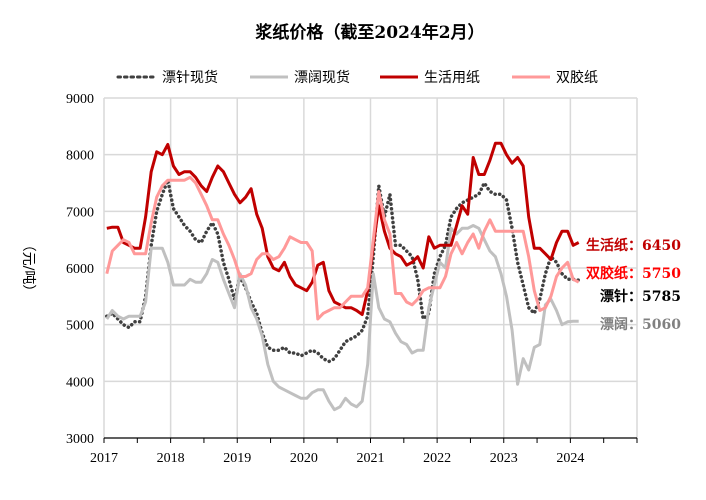  I want to click on y-tick-label: 8000, so click(80, 156).